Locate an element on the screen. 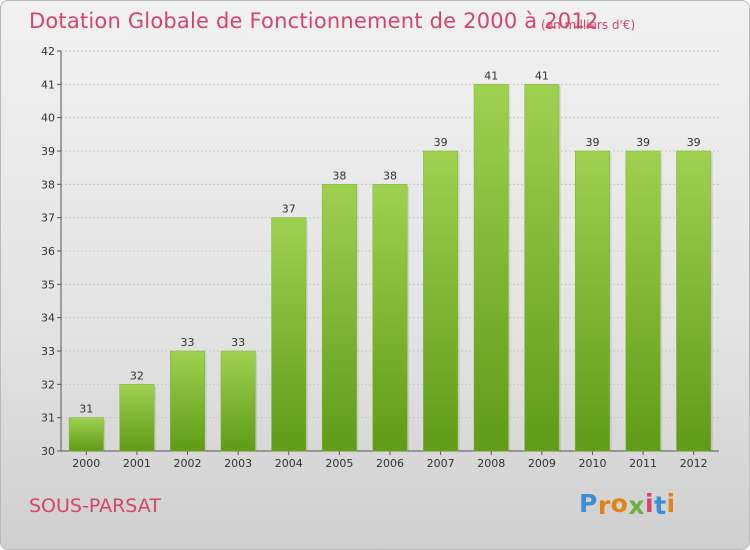  bar-2008 is located at coordinates (491, 268).